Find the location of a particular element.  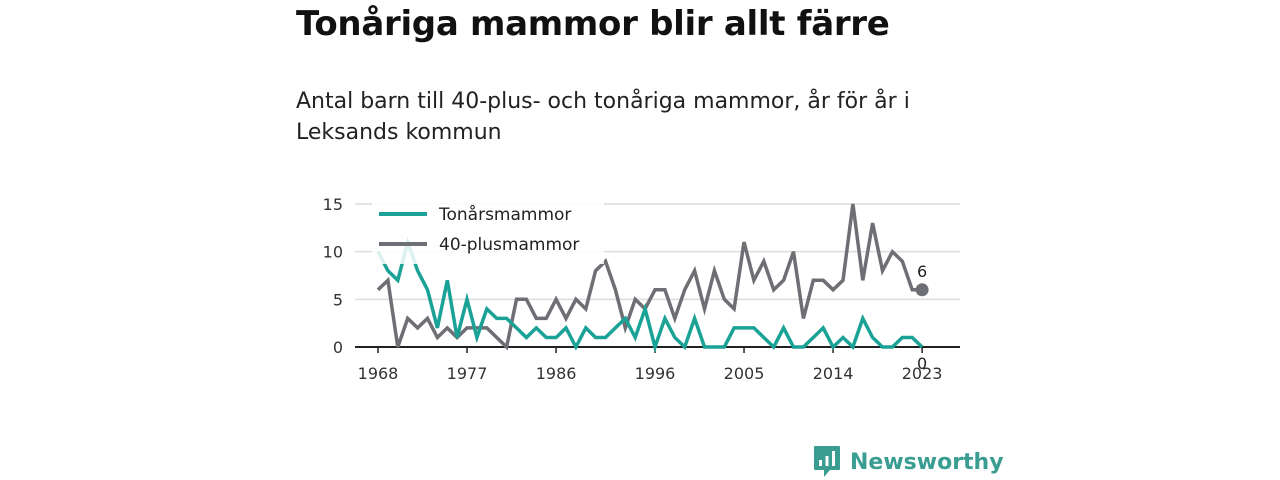

legend-label: Tonårsmammor is located at coordinates (504, 214).